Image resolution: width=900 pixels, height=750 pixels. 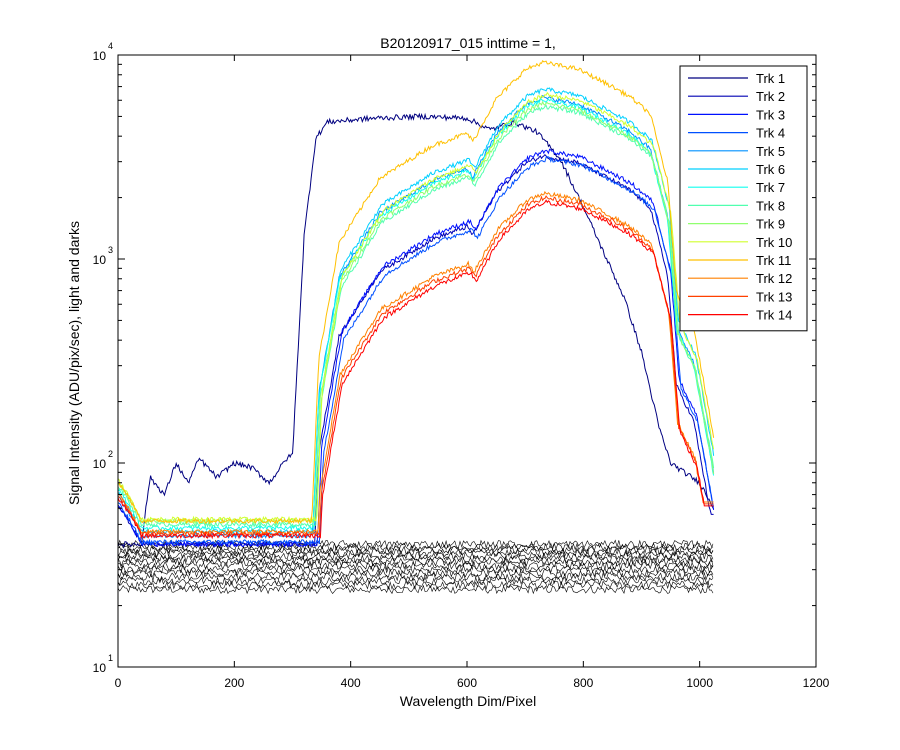 What do you see at coordinates (110, 250) in the screenshot?
I see `y-tick-exponent: 3` at bounding box center [110, 250].